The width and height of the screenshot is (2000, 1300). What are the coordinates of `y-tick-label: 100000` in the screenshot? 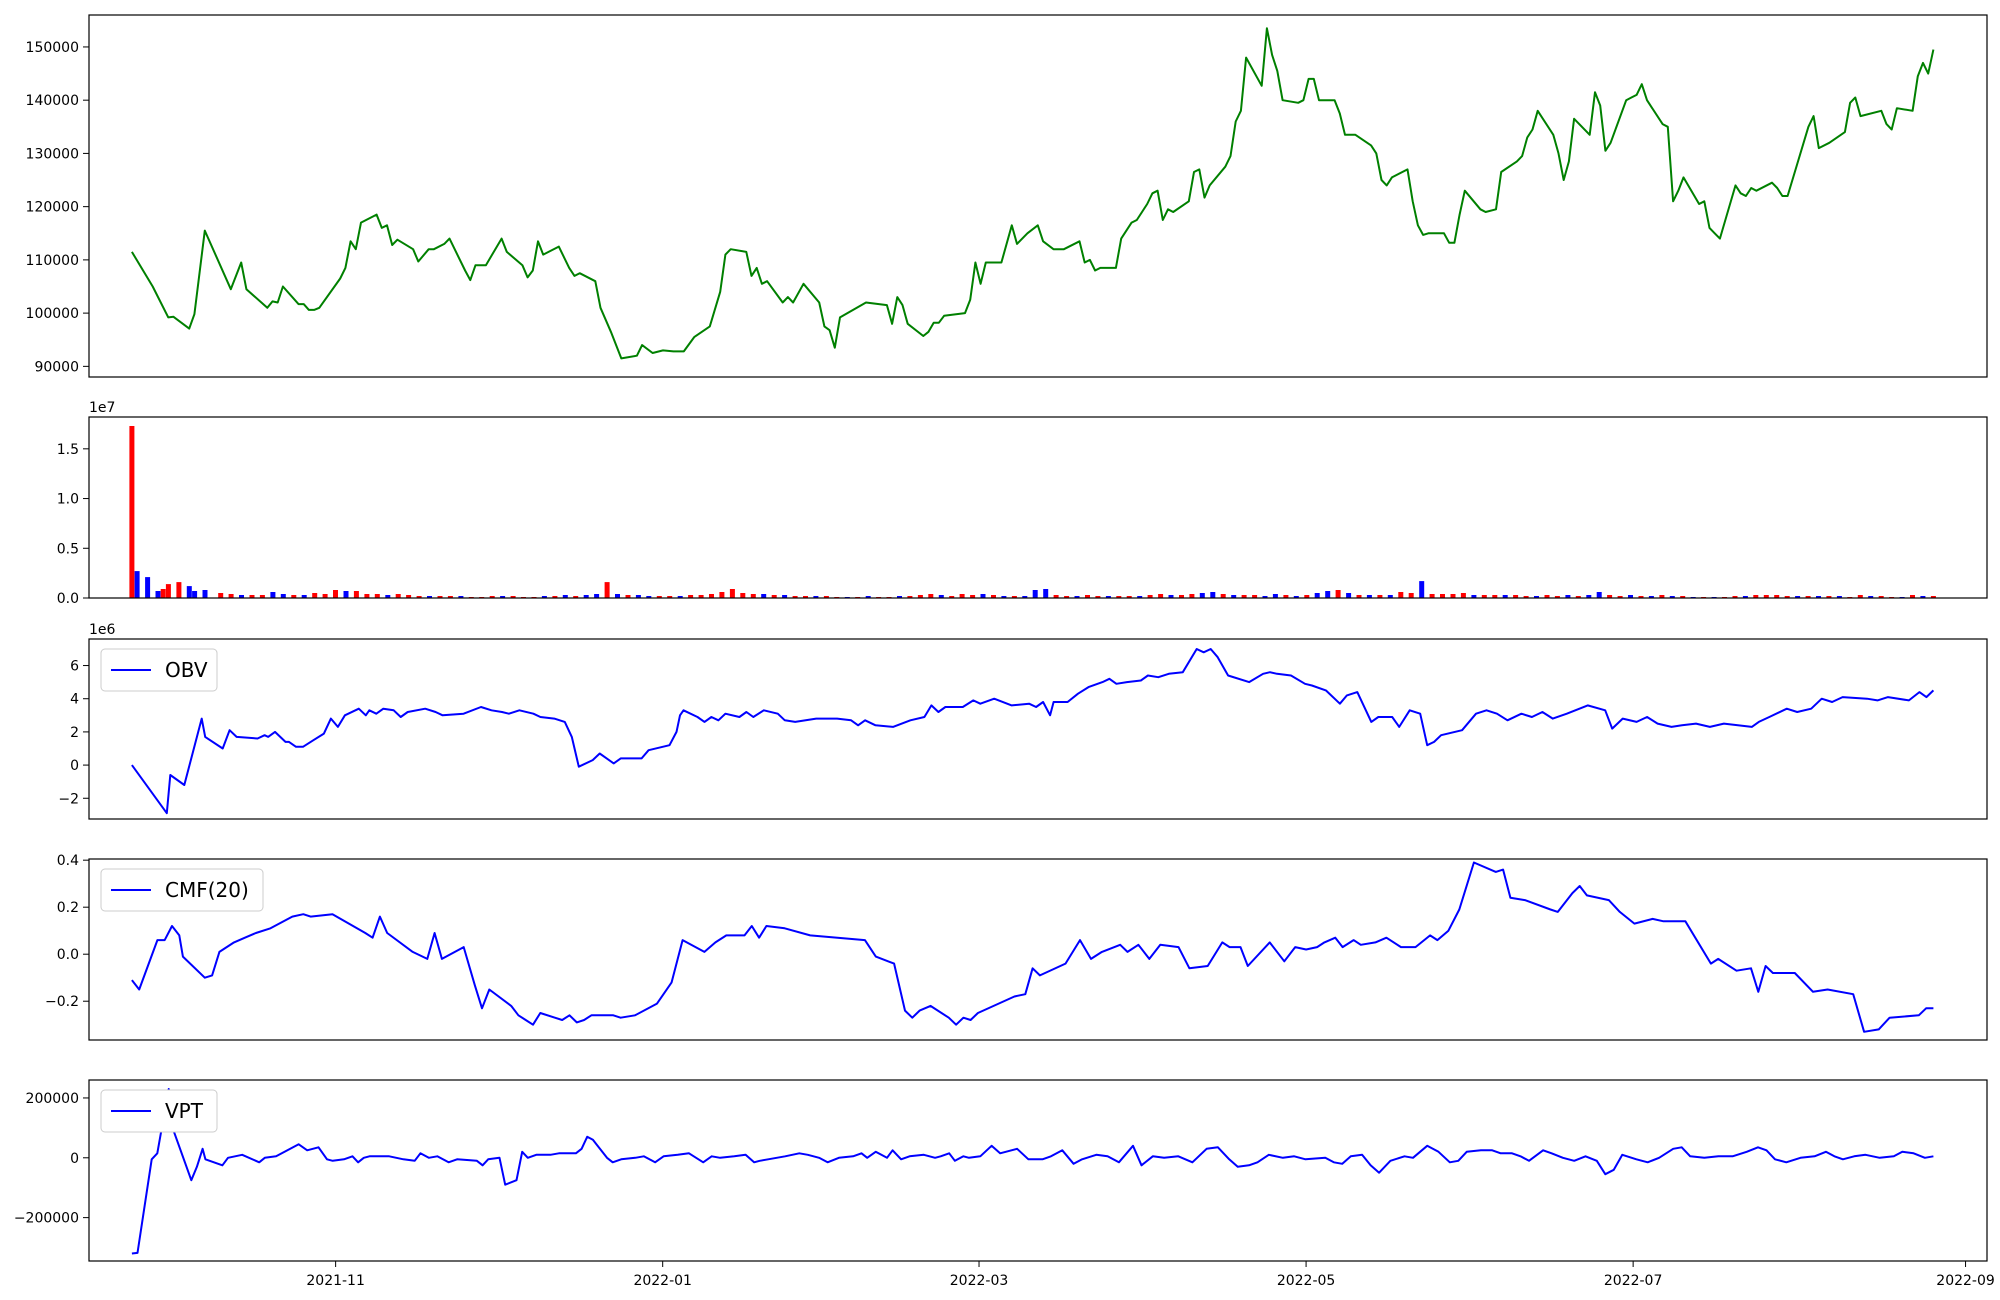 It's located at (52, 314).